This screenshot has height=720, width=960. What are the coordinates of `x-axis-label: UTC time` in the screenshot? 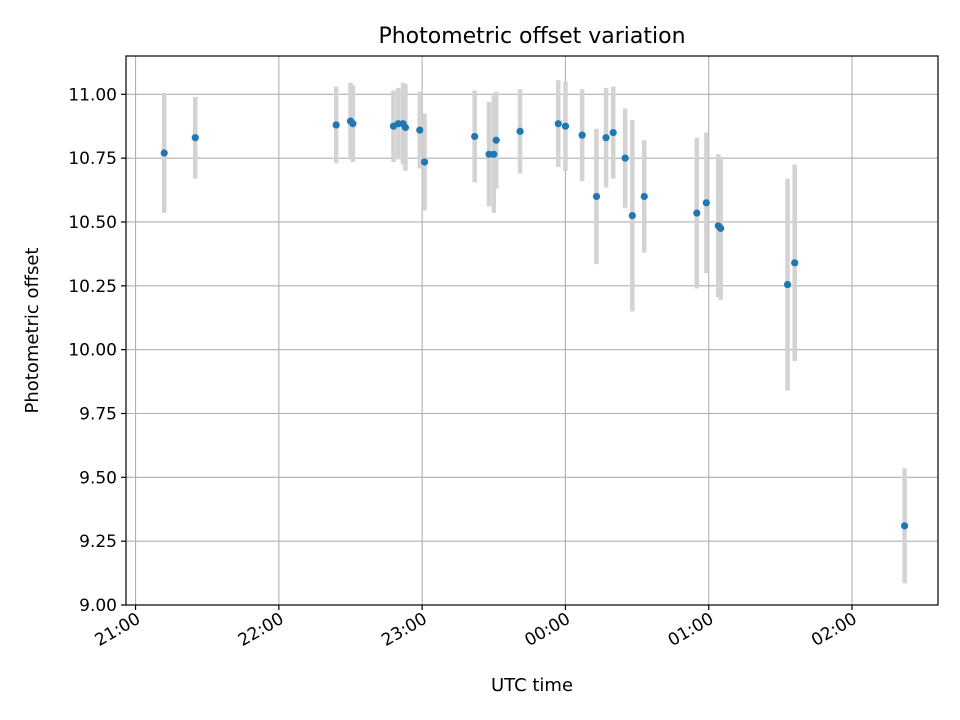 It's located at (532, 685).